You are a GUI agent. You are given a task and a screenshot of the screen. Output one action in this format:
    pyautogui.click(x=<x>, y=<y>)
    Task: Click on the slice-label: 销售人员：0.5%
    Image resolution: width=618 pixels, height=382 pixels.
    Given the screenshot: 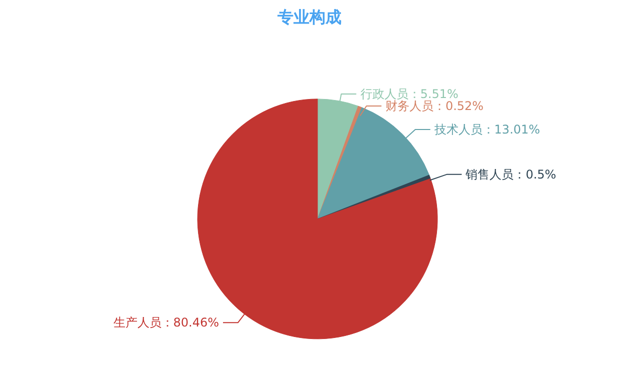 What is the action you would take?
    pyautogui.click(x=510, y=174)
    